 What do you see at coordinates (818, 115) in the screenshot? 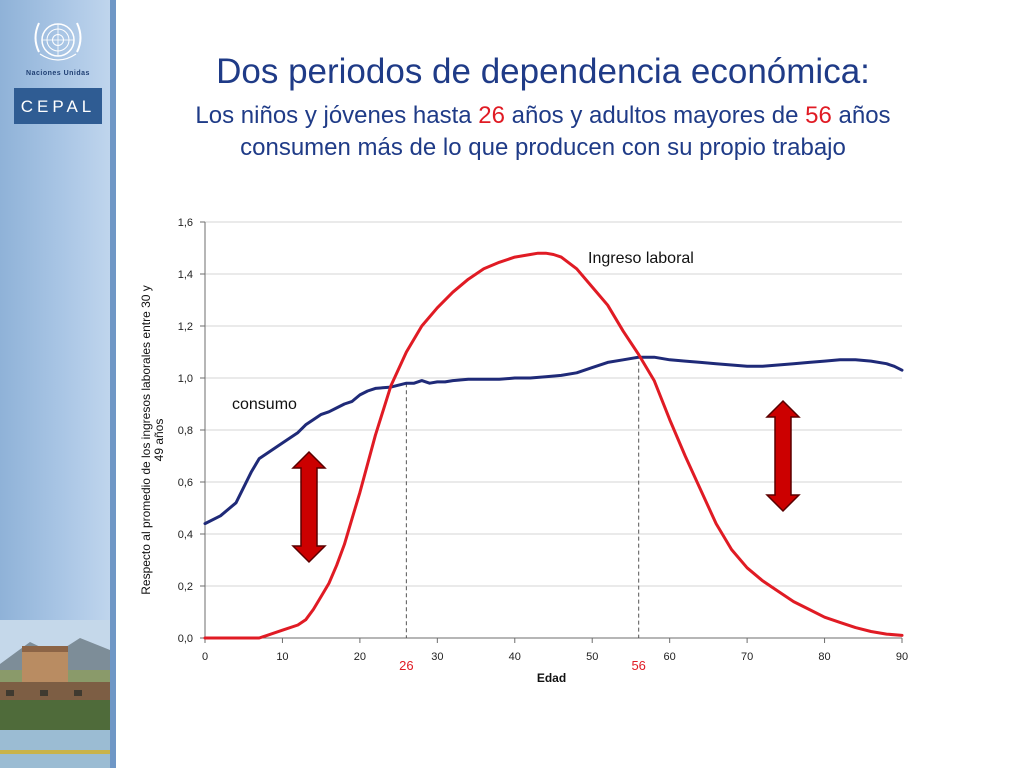
I see `age-threshold-old: 56` at bounding box center [818, 115].